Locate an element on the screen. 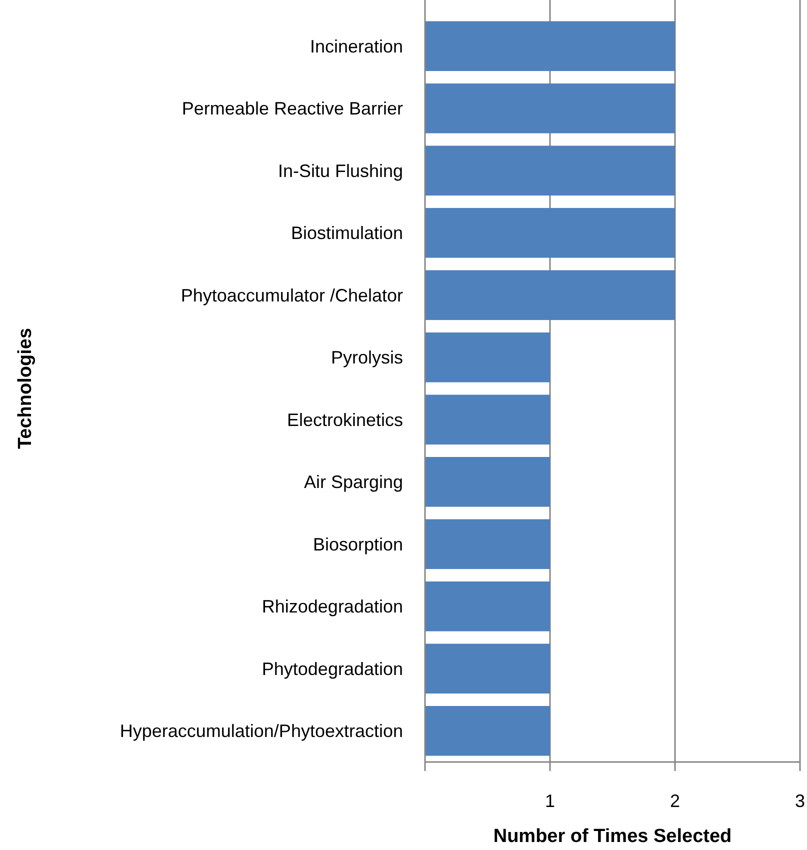 The image size is (807, 850). y-tick-label: Permeable Reactive Barrier is located at coordinates (292, 108).